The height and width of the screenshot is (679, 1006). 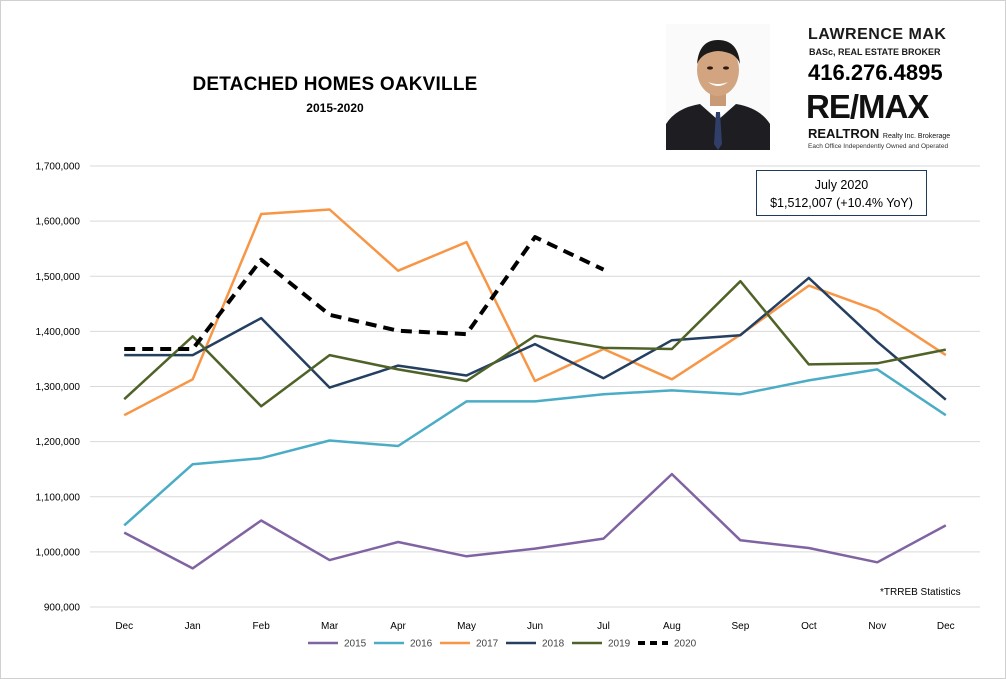 What do you see at coordinates (841, 193) in the screenshot?
I see `annotation-box: July 2020 $1,512,007 (+10.4% YoY)` at bounding box center [841, 193].